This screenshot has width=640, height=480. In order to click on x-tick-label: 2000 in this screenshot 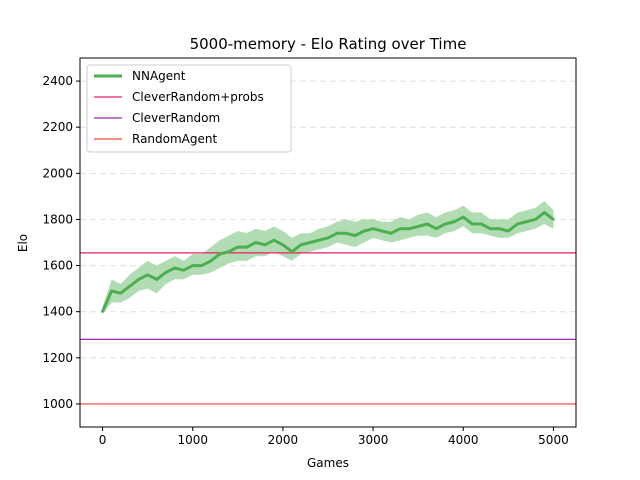, I will do `click(283, 440)`.